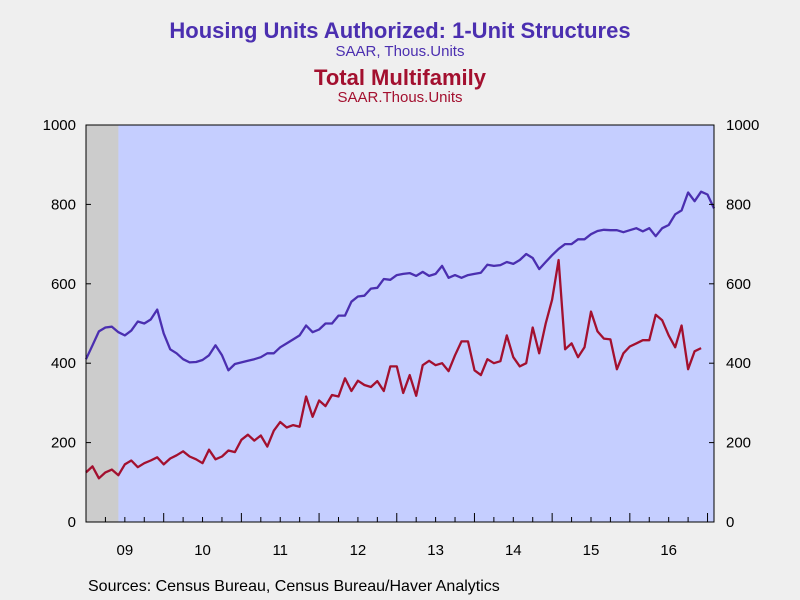 The width and height of the screenshot is (800, 600). I want to click on x-tick-label: 10, so click(202, 550).